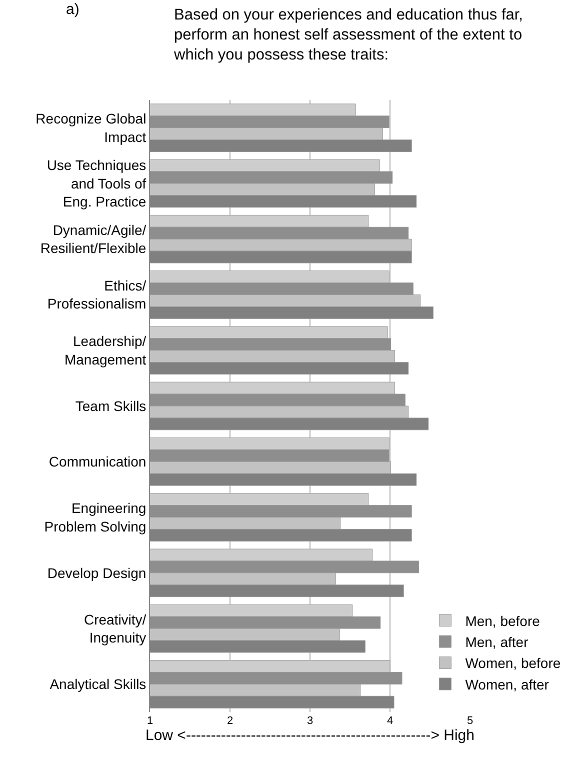 The width and height of the screenshot is (578, 774). Describe the element at coordinates (310, 735) in the screenshot. I see `x-axis-title: Low <-------------------------------------------------> High` at that location.